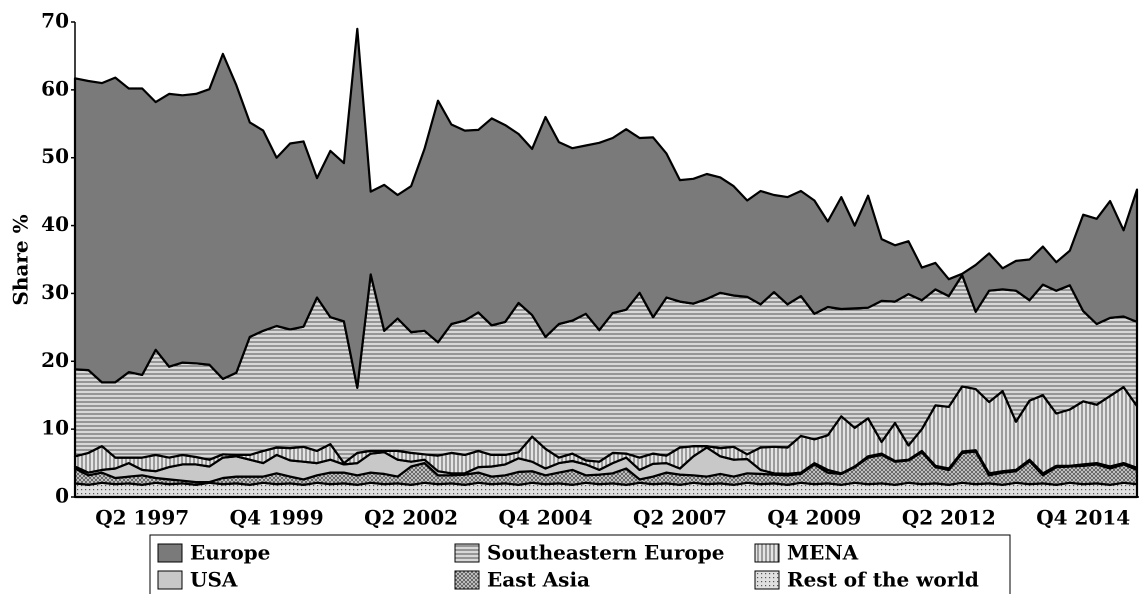 This screenshot has width=1139, height=594. I want to click on y-tick-label: 70, so click(55, 21).